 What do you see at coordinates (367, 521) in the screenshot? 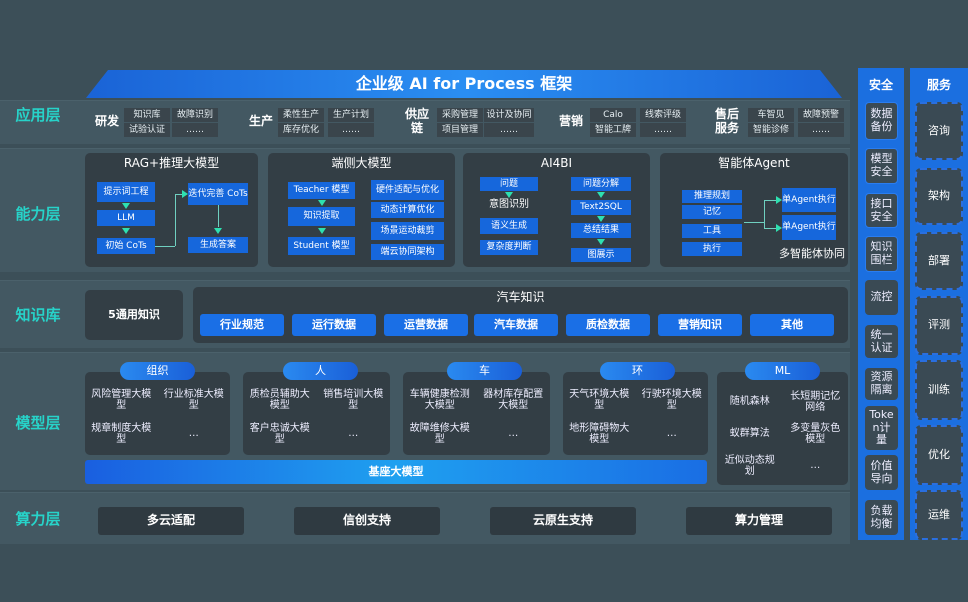
I see `compute-item: 信创支持` at bounding box center [367, 521].